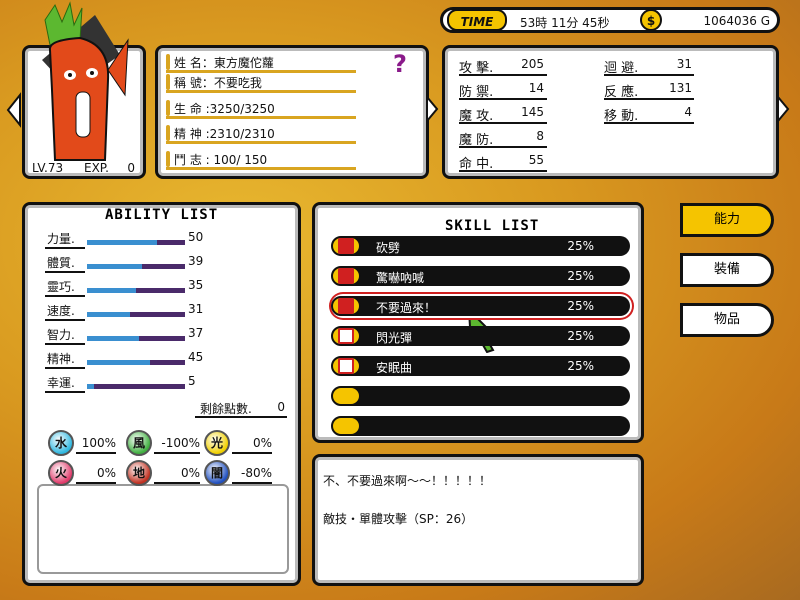 The height and width of the screenshot is (600, 800). What do you see at coordinates (61, 239) in the screenshot?
I see `ability-label: 力量.` at bounding box center [61, 239].